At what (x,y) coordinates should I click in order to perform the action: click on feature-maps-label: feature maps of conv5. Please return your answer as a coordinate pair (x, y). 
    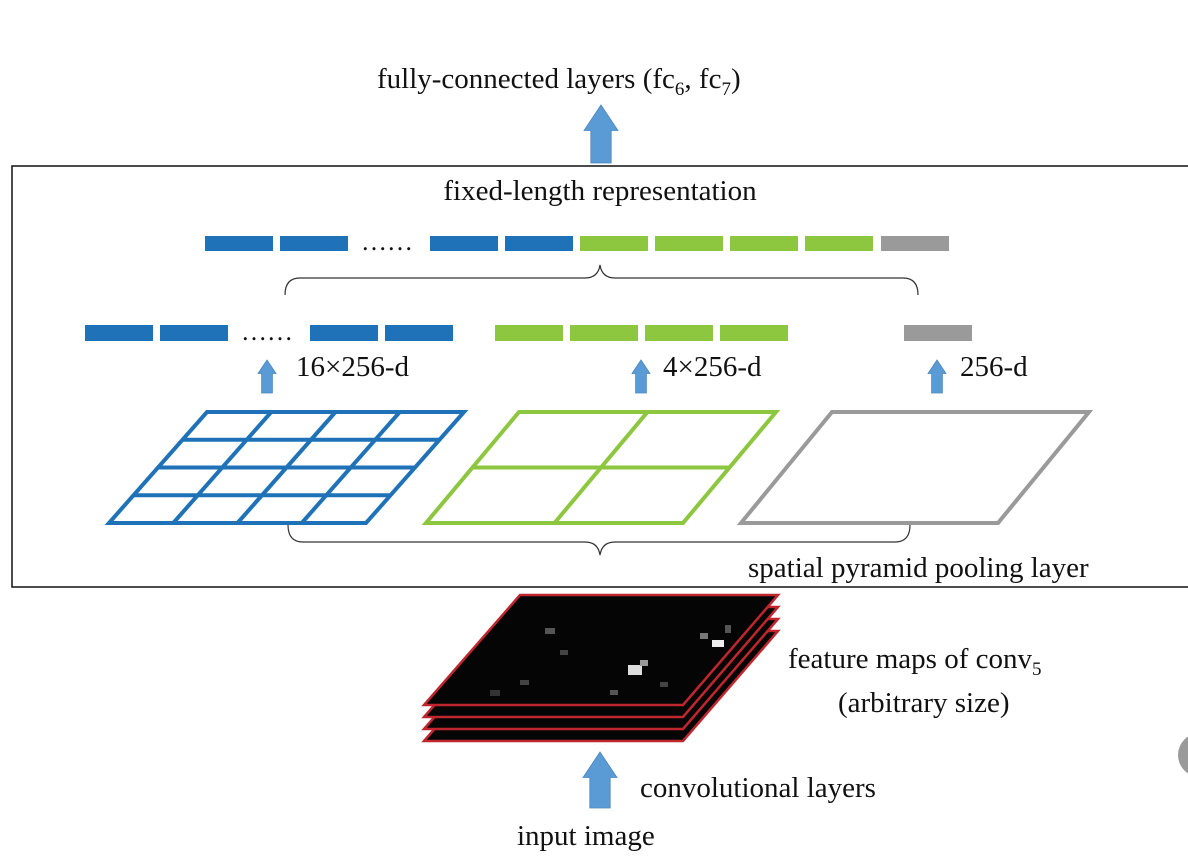
    Looking at the image, I should click on (914, 661).